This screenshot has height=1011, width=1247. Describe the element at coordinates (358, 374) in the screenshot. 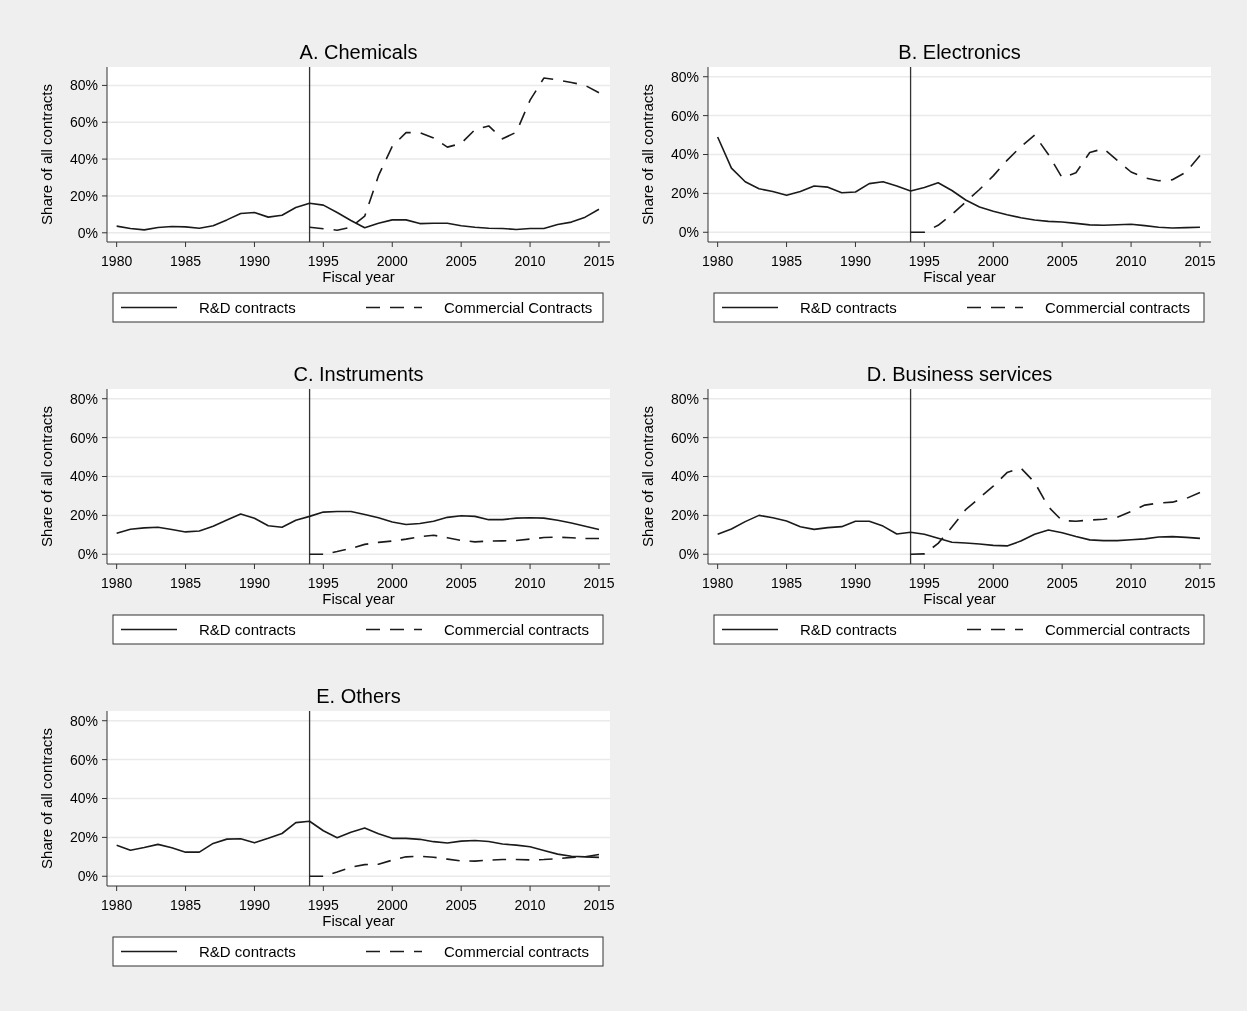

I see `chart-title: C. Instruments` at that location.